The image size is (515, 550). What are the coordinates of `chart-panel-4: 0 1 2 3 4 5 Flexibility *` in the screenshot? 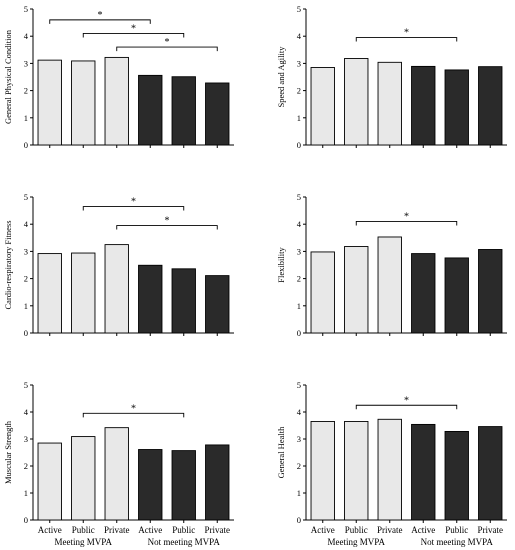 It's located at (391, 265).